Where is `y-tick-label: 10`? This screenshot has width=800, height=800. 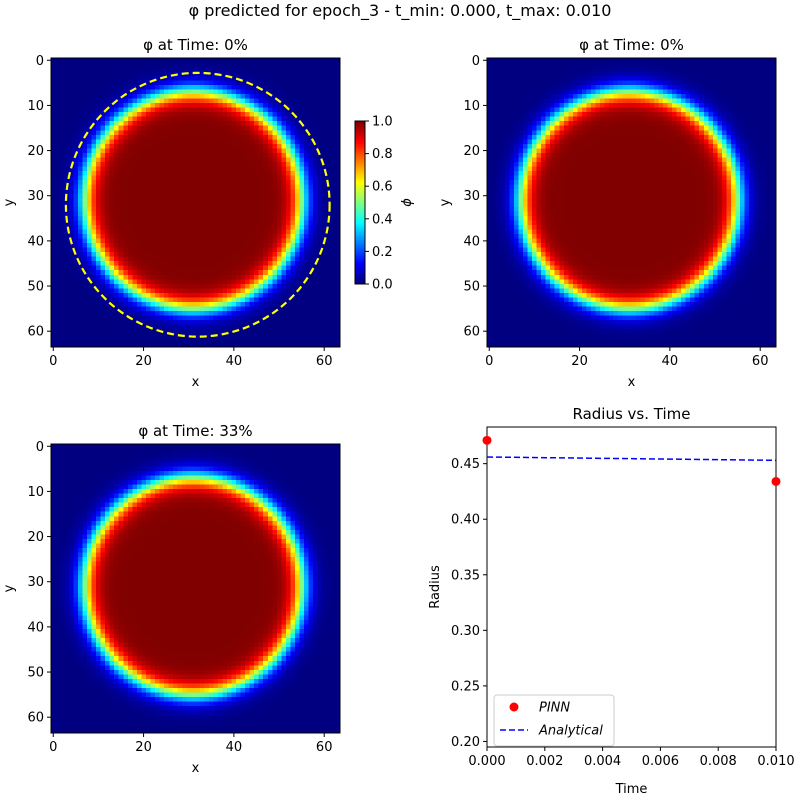 y-tick-label: 10 is located at coordinates (35, 106).